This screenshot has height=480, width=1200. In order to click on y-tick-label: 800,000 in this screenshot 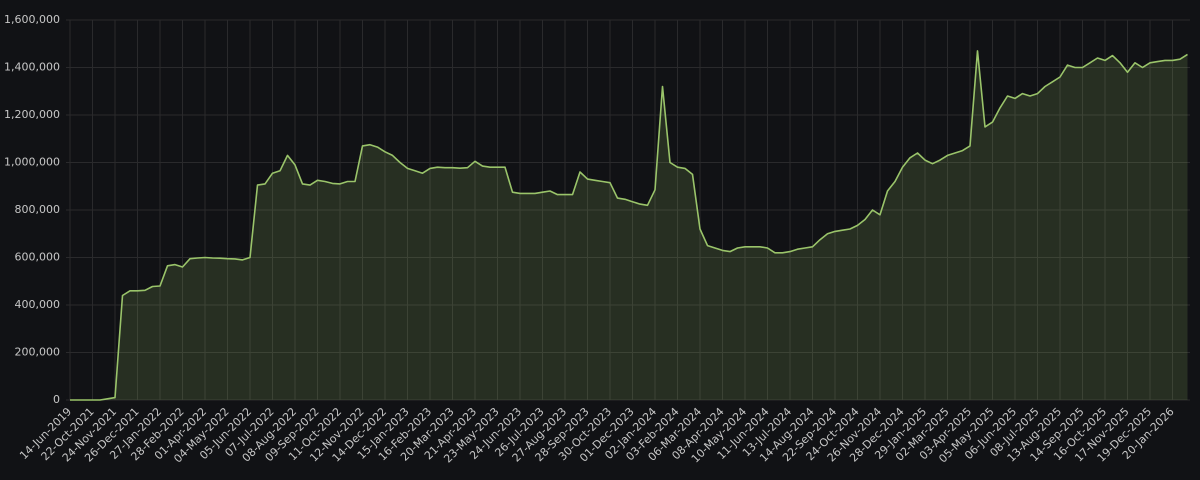, I will do `click(38, 209)`.